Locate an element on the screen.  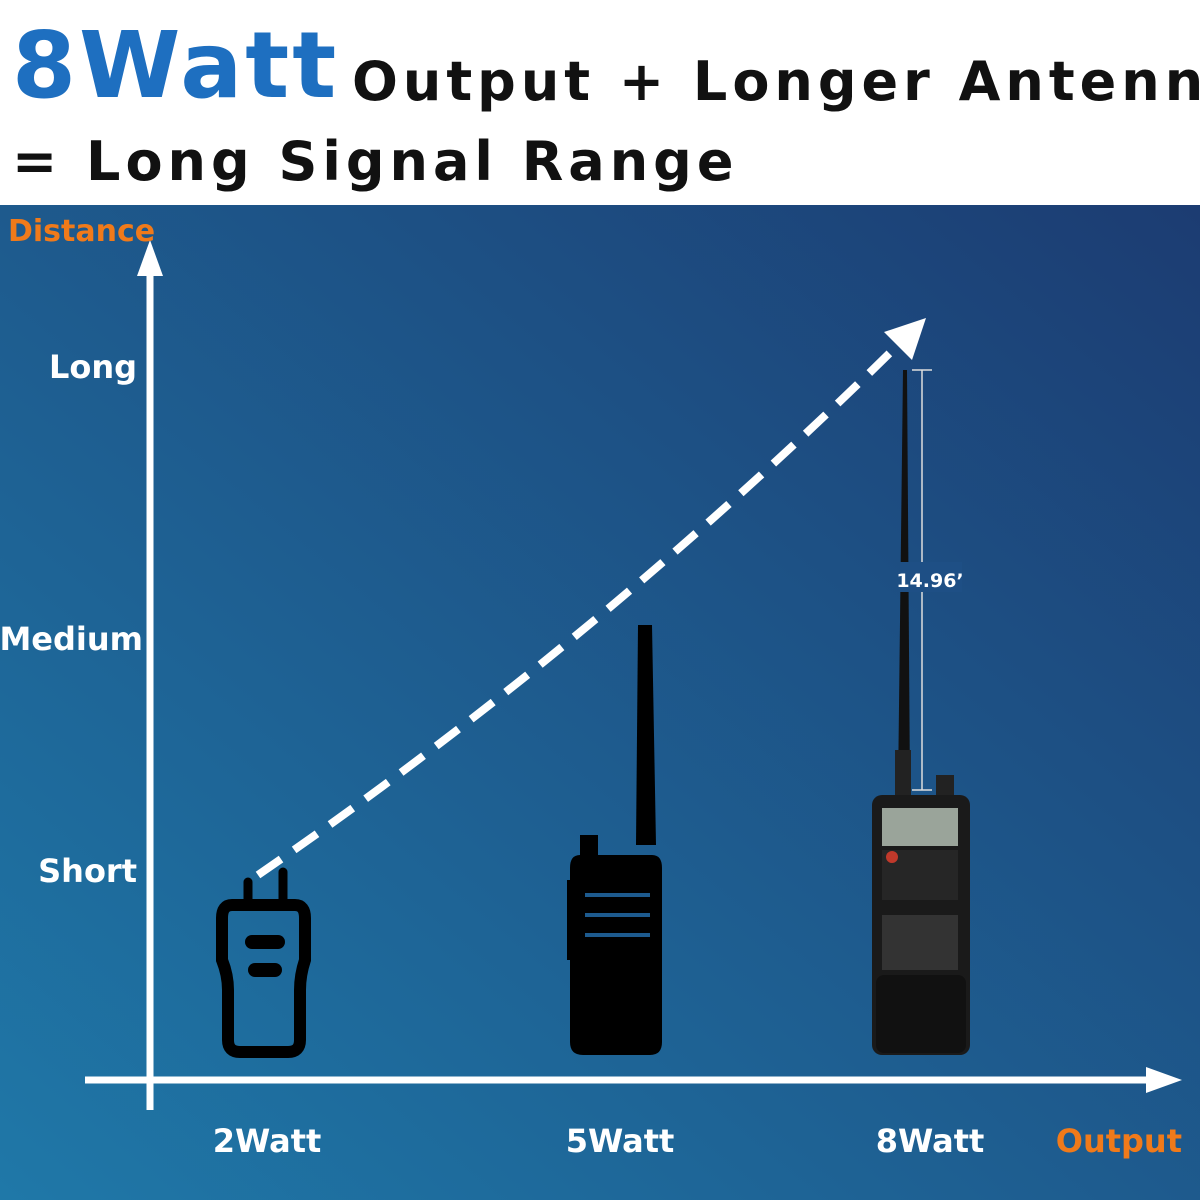
title: Output + Longer Antenna is located at coordinates (776, 81).